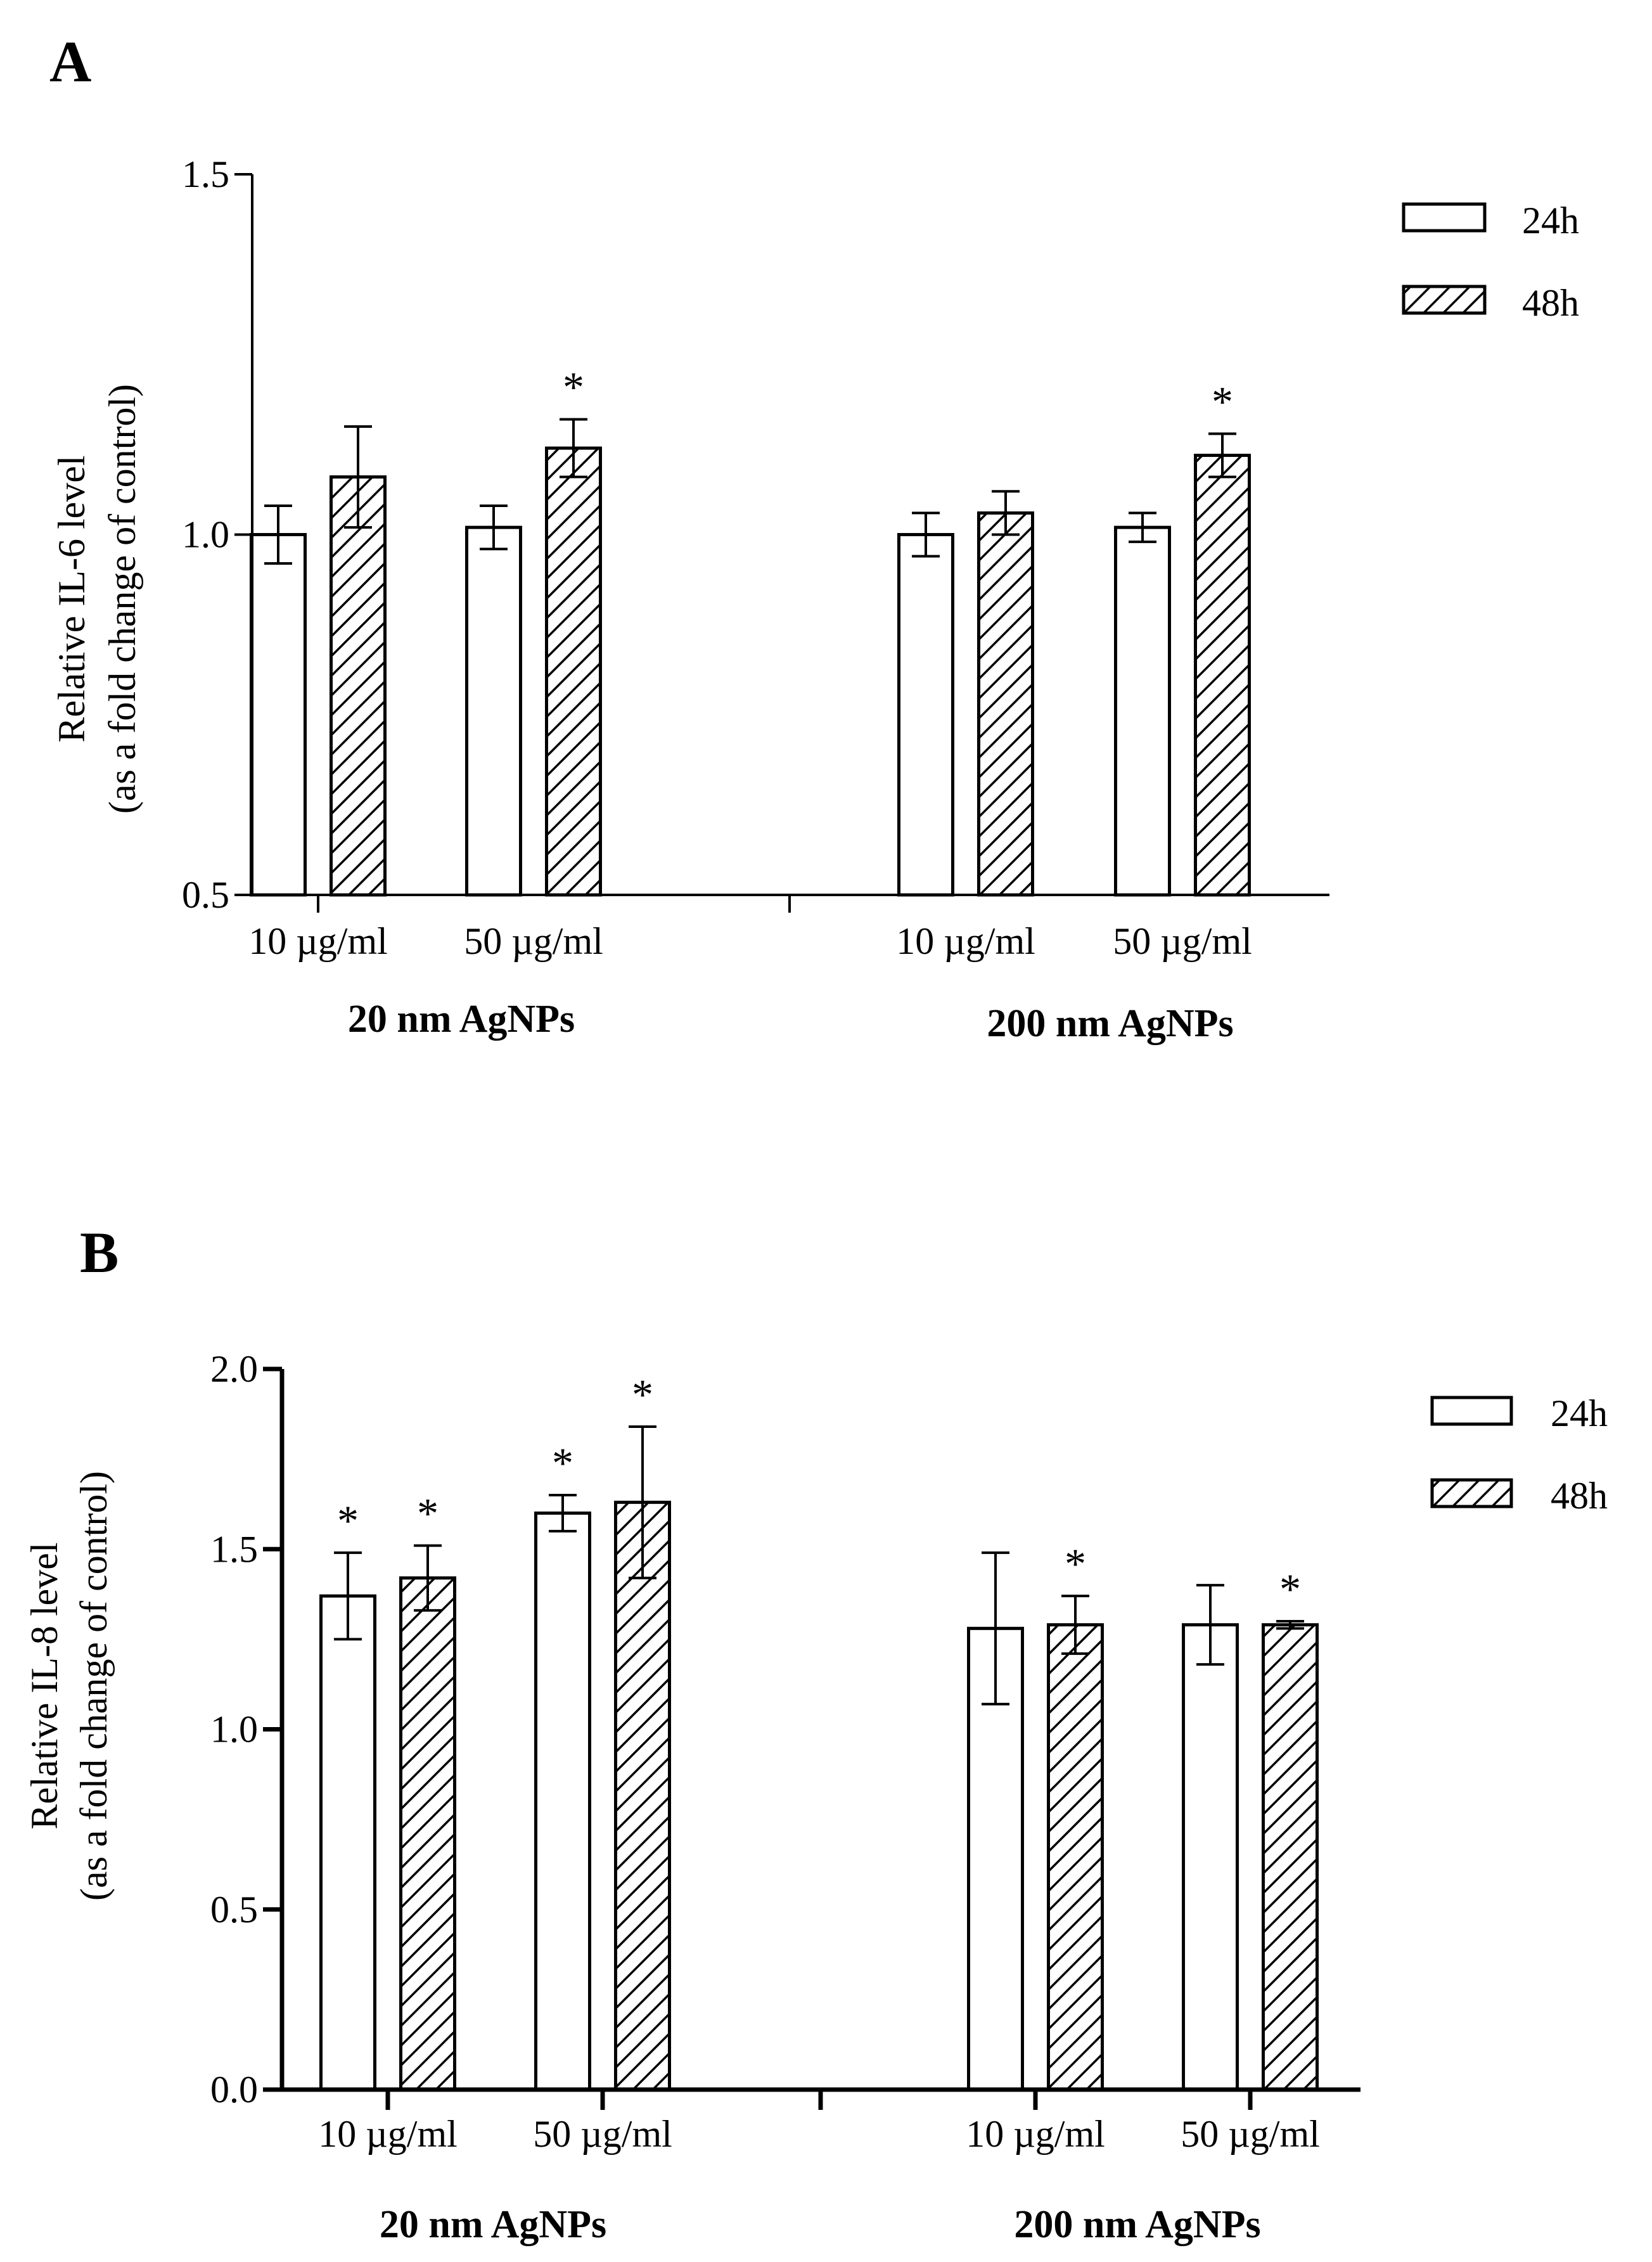  I want to click on panel-a-y-tick-label-2: 1.0, so click(205, 535).